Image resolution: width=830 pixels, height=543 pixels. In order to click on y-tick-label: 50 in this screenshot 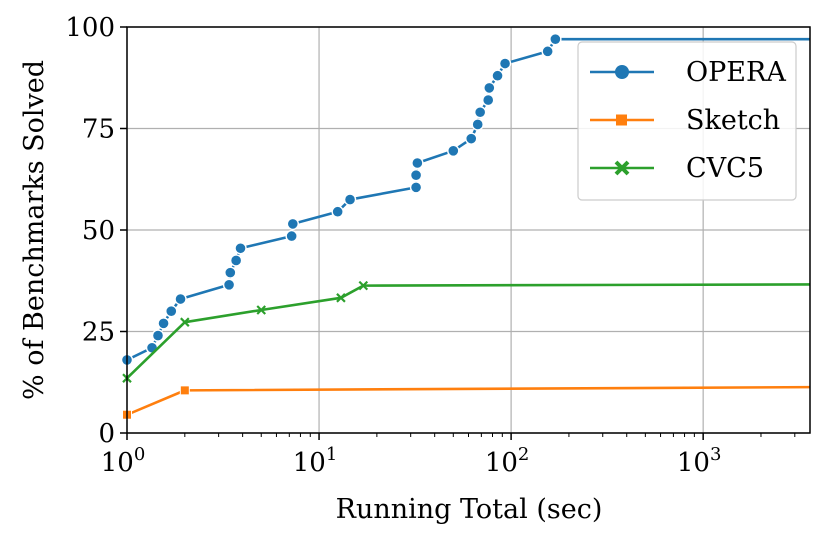, I will do `click(98, 231)`.